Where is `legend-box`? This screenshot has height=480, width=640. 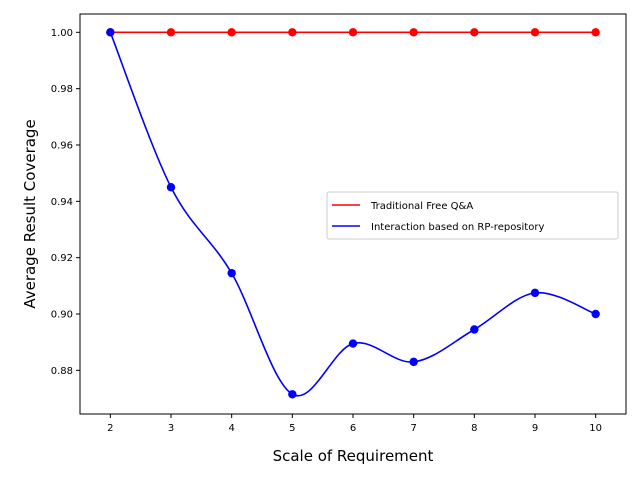
legend-box is located at coordinates (472, 215).